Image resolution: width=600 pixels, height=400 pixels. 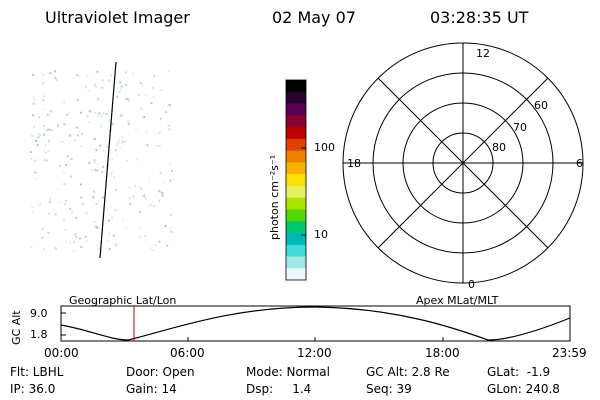 What do you see at coordinates (315, 339) in the screenshot?
I see `timeline-xticks` at bounding box center [315, 339].